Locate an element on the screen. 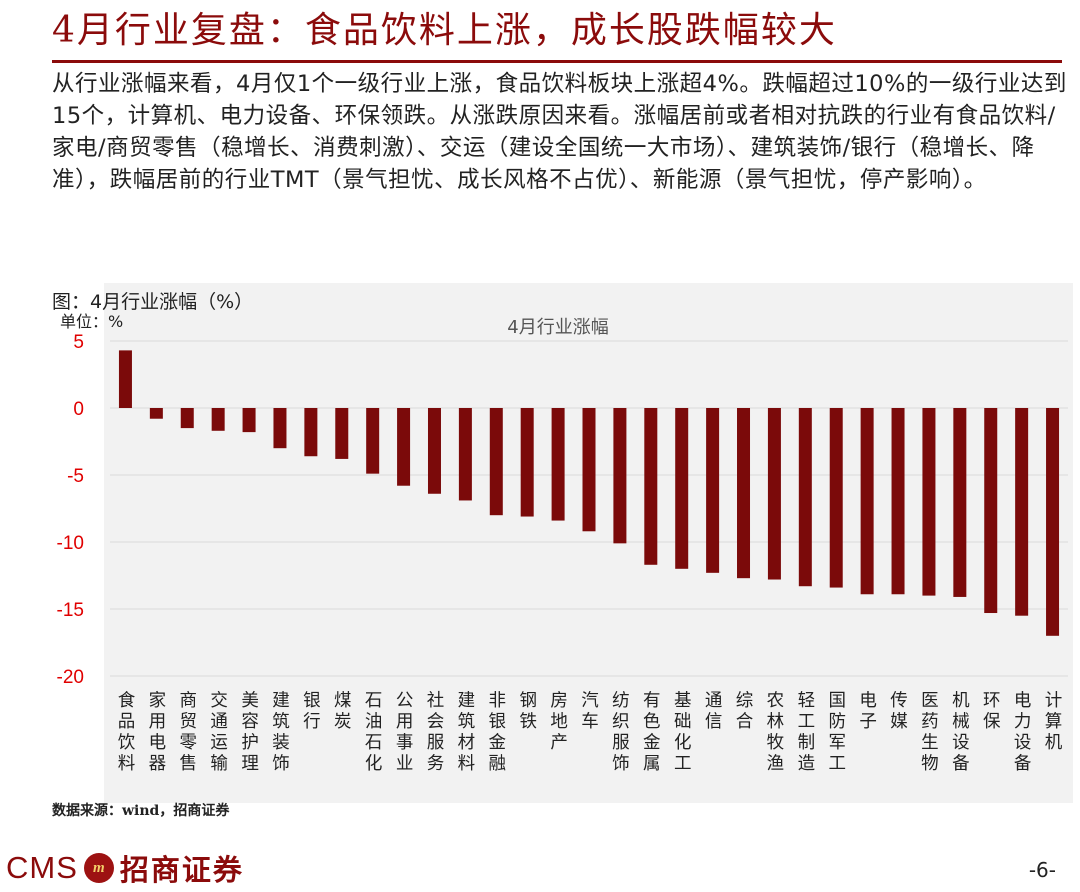 Image resolution: width=1080 pixels, height=892 pixels. x-tick-label: 家用电器 is located at coordinates (158, 732).